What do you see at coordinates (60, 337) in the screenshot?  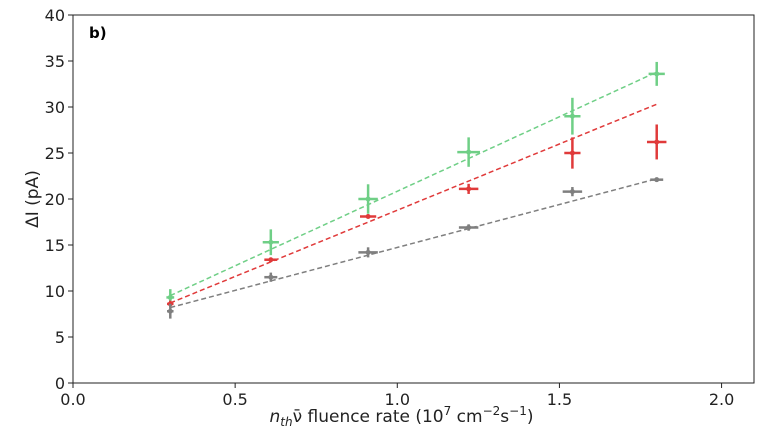 I see `y-tick-label: 5` at bounding box center [60, 337].